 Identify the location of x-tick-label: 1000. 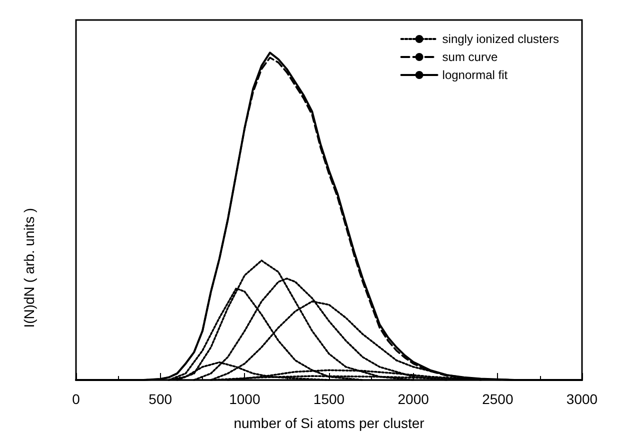
(244, 399).